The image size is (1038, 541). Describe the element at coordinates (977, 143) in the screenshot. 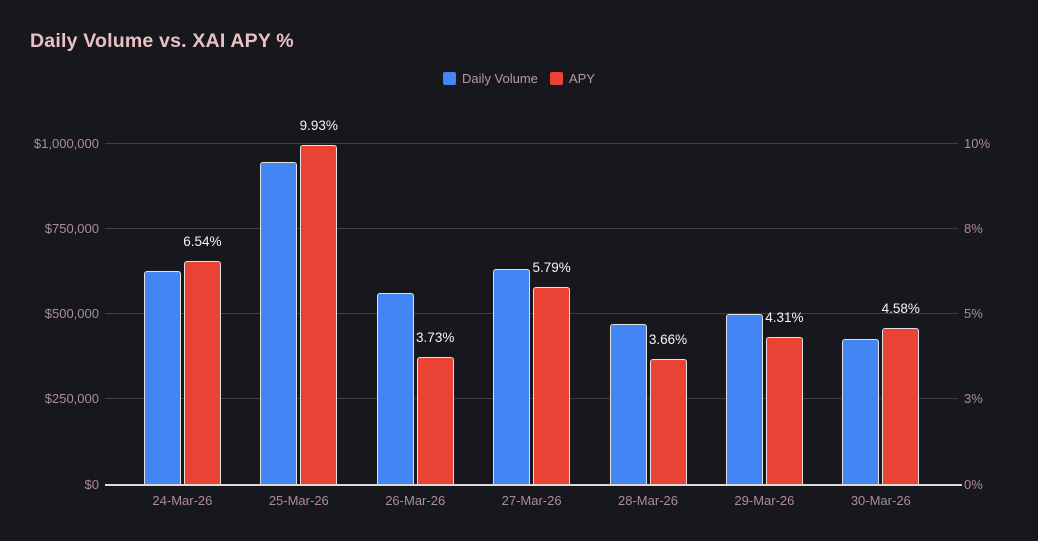

I see `right-axis-tick-label: 10%` at that location.